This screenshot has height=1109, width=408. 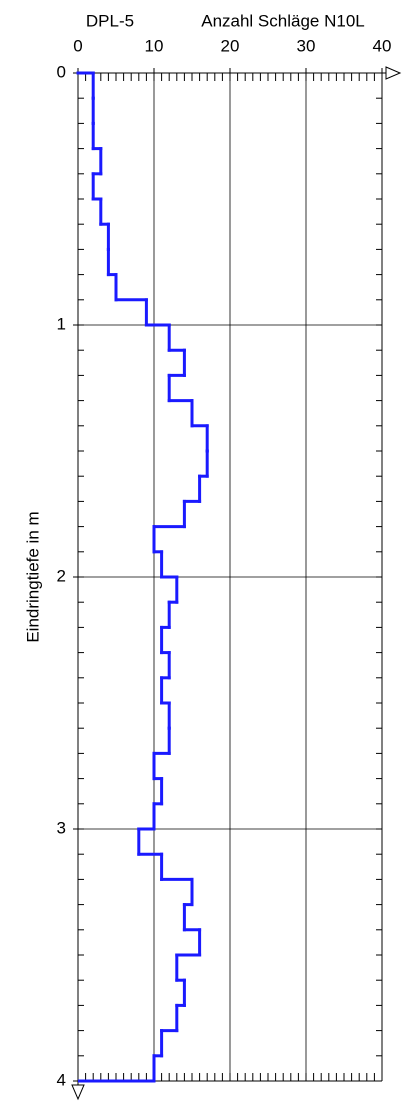 What do you see at coordinates (61, 575) in the screenshot?
I see `y-tick-label: 2` at bounding box center [61, 575].